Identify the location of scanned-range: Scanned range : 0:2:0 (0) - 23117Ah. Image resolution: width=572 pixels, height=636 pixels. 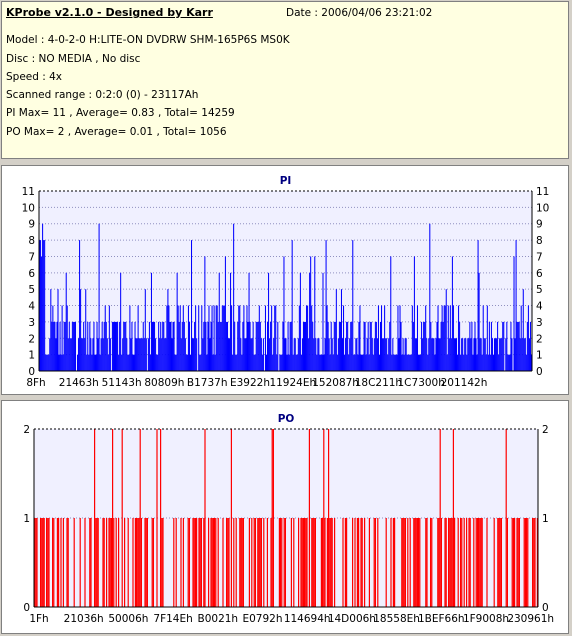
(102, 95).